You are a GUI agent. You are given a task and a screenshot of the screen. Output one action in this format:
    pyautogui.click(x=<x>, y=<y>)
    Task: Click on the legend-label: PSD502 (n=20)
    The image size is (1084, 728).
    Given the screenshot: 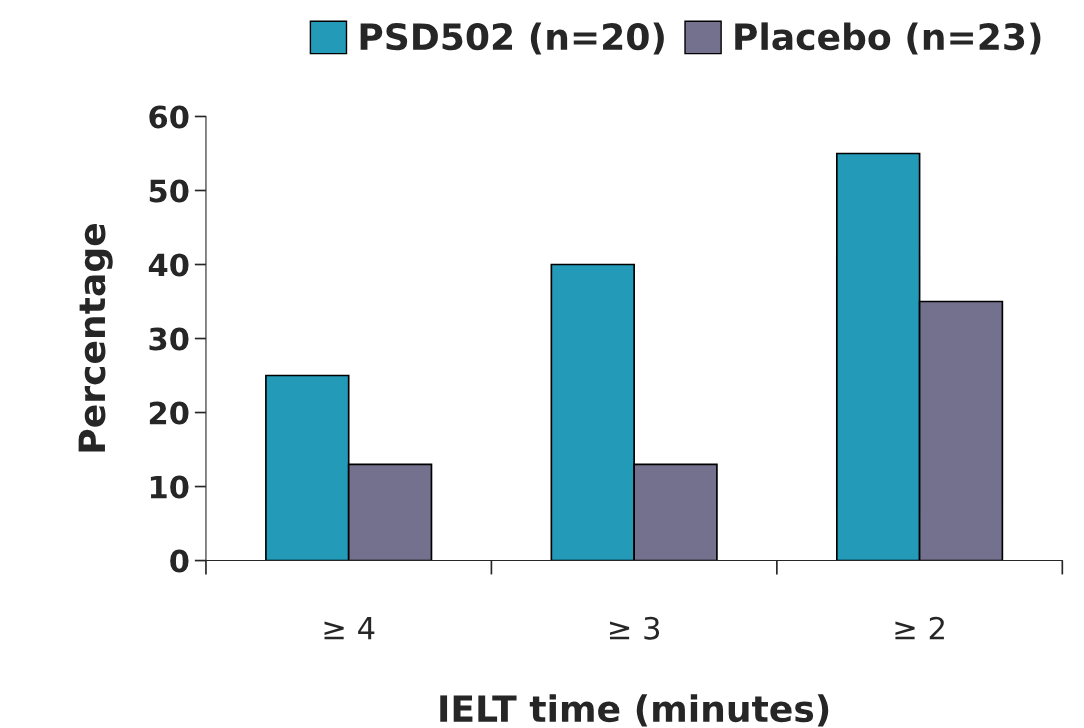 What is the action you would take?
    pyautogui.click(x=512, y=38)
    